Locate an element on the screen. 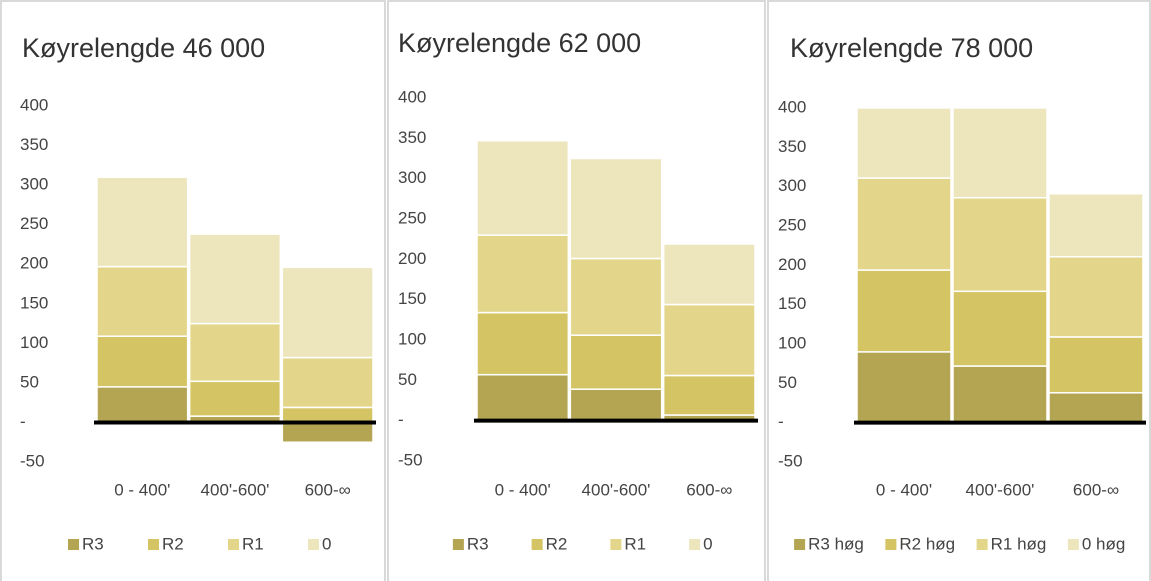 This screenshot has width=1151, height=581. chart-title: Køyrelengde 46 000 is located at coordinates (143, 48).